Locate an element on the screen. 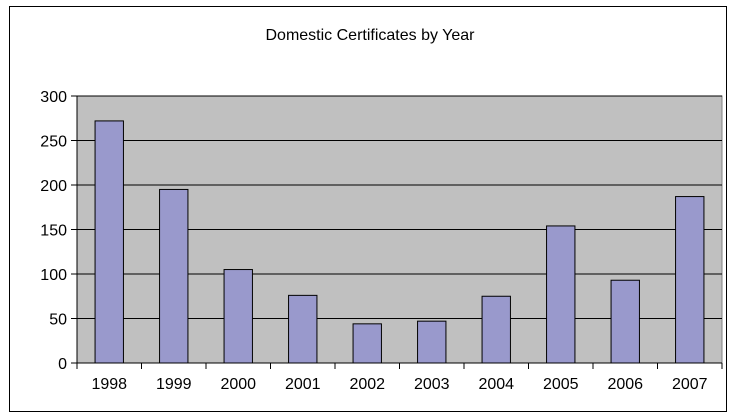 The width and height of the screenshot is (740, 418). x-tick-label: 1999 is located at coordinates (174, 384).